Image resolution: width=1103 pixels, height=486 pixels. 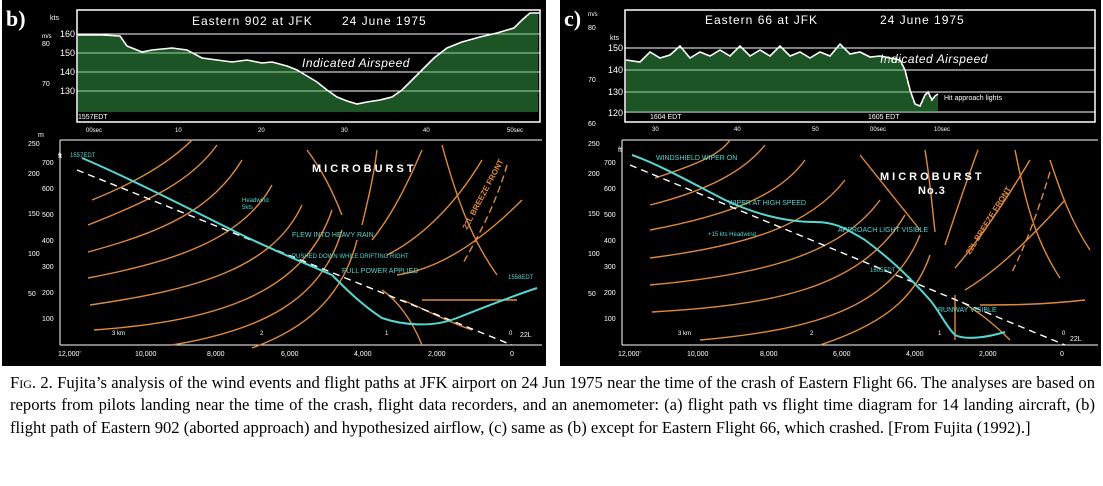 I want to click on km-tick-3-c: 3 km, so click(x=684, y=334).